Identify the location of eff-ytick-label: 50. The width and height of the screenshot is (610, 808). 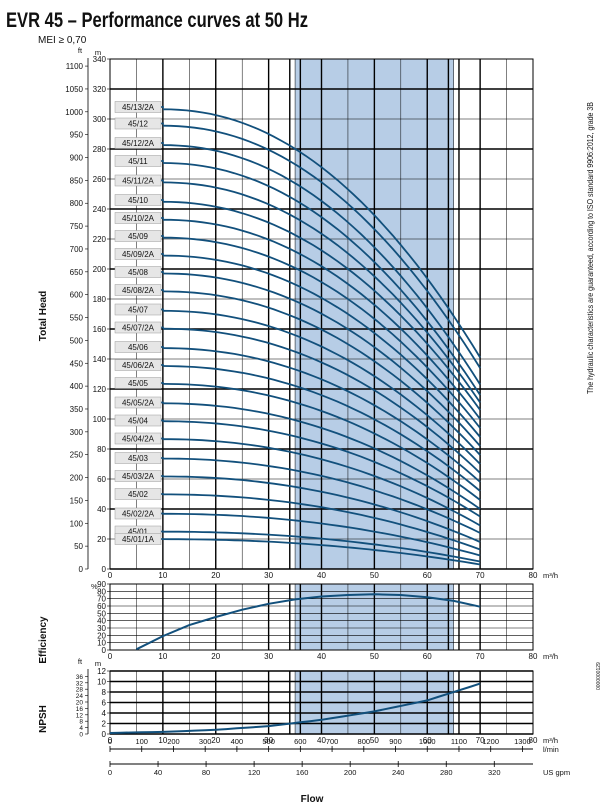
(101, 613).